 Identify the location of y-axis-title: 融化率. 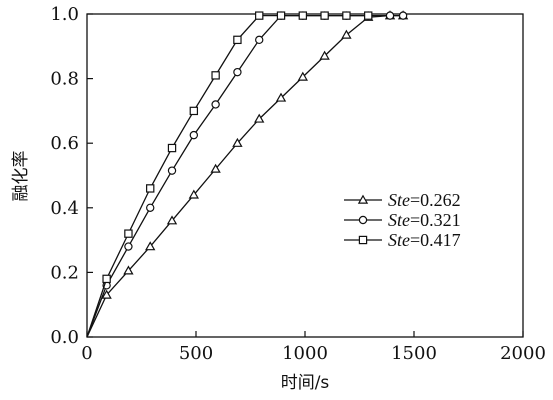
(21, 176).